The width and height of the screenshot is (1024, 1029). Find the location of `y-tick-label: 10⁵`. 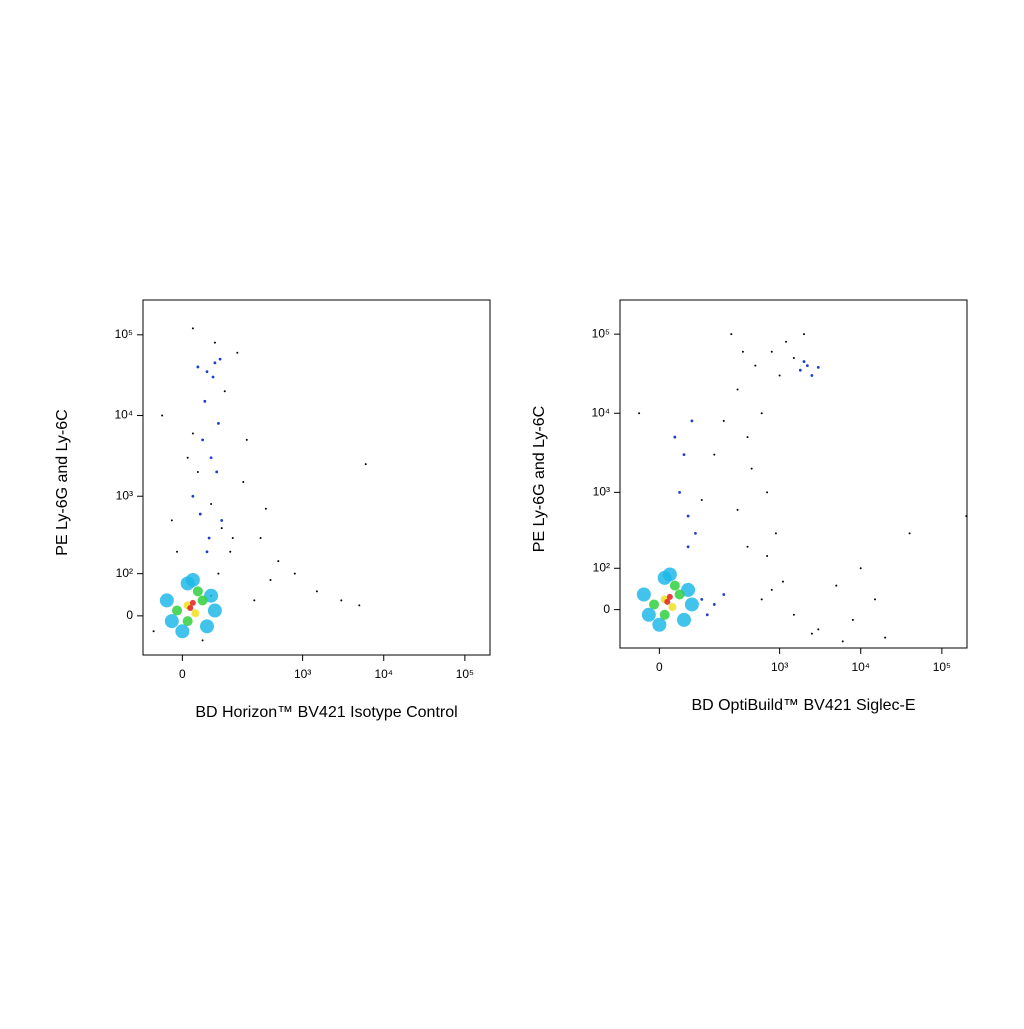

y-tick-label: 10⁵ is located at coordinates (124, 334).